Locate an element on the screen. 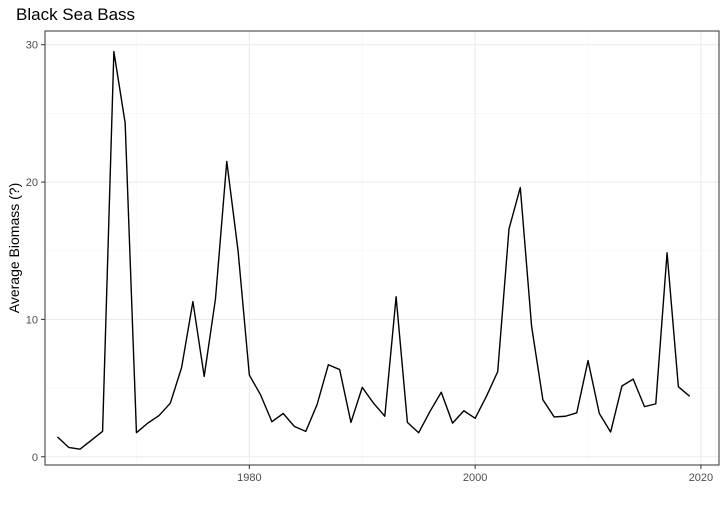 This screenshot has width=727, height=508. y-tick-label: 30 is located at coordinates (32, 46).